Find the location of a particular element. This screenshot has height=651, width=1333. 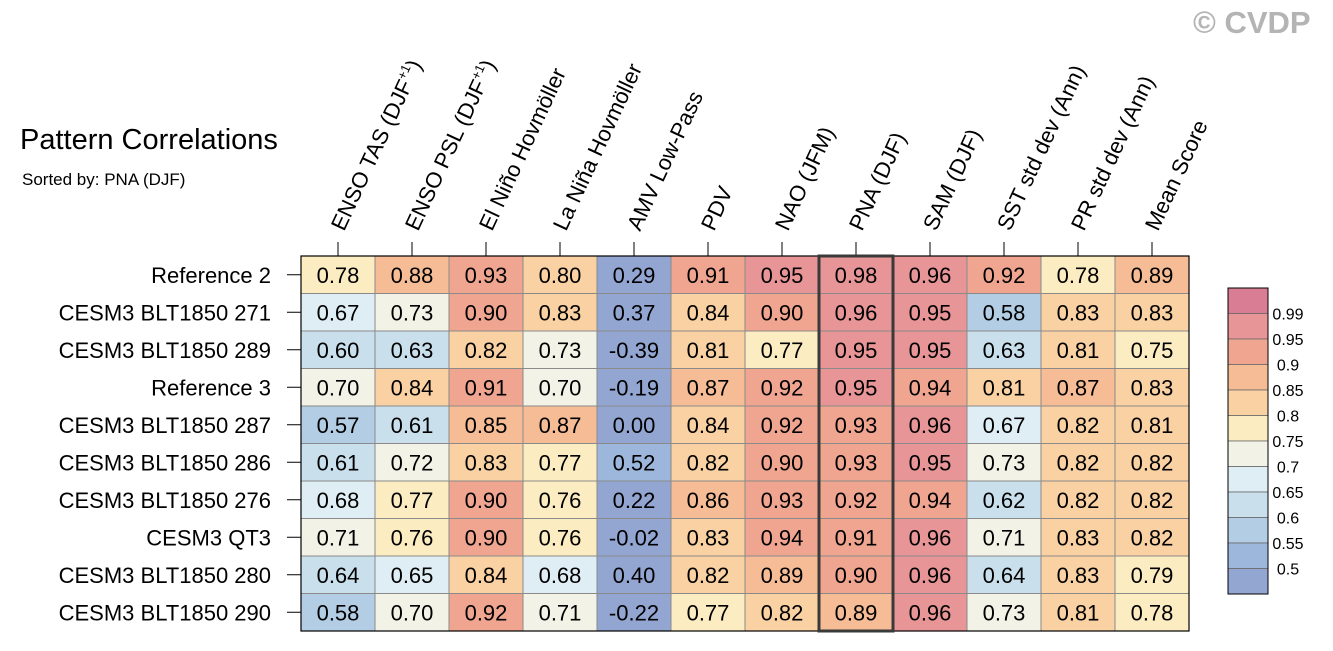

cell-value-label: 0.79 is located at coordinates (1152, 575).